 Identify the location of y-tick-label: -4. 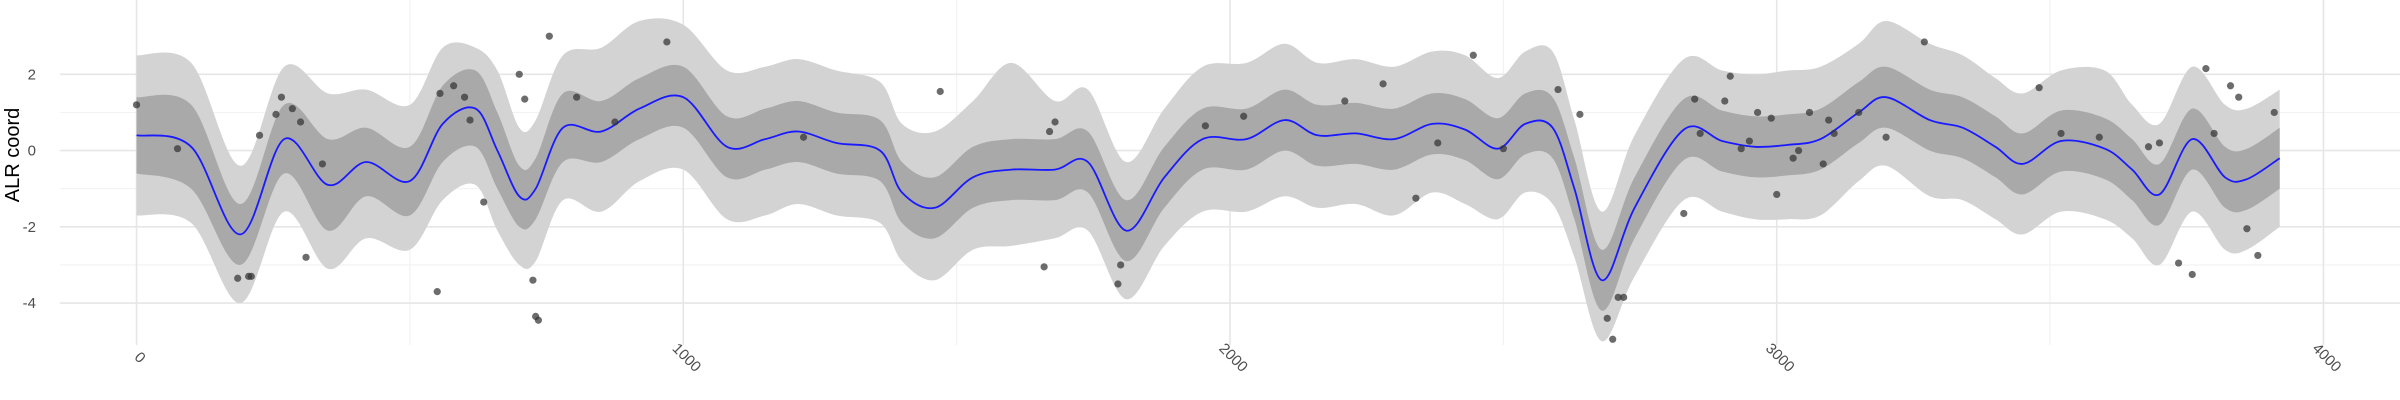
(29, 303).